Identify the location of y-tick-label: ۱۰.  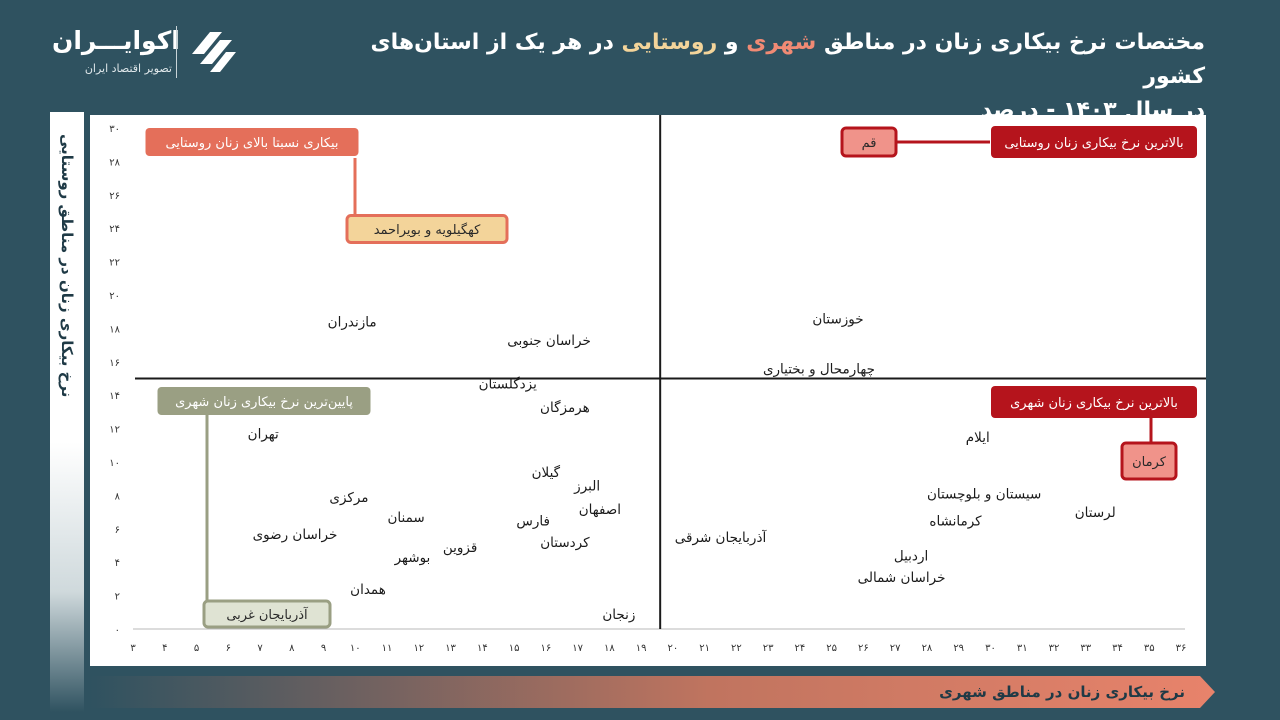
(114, 463).